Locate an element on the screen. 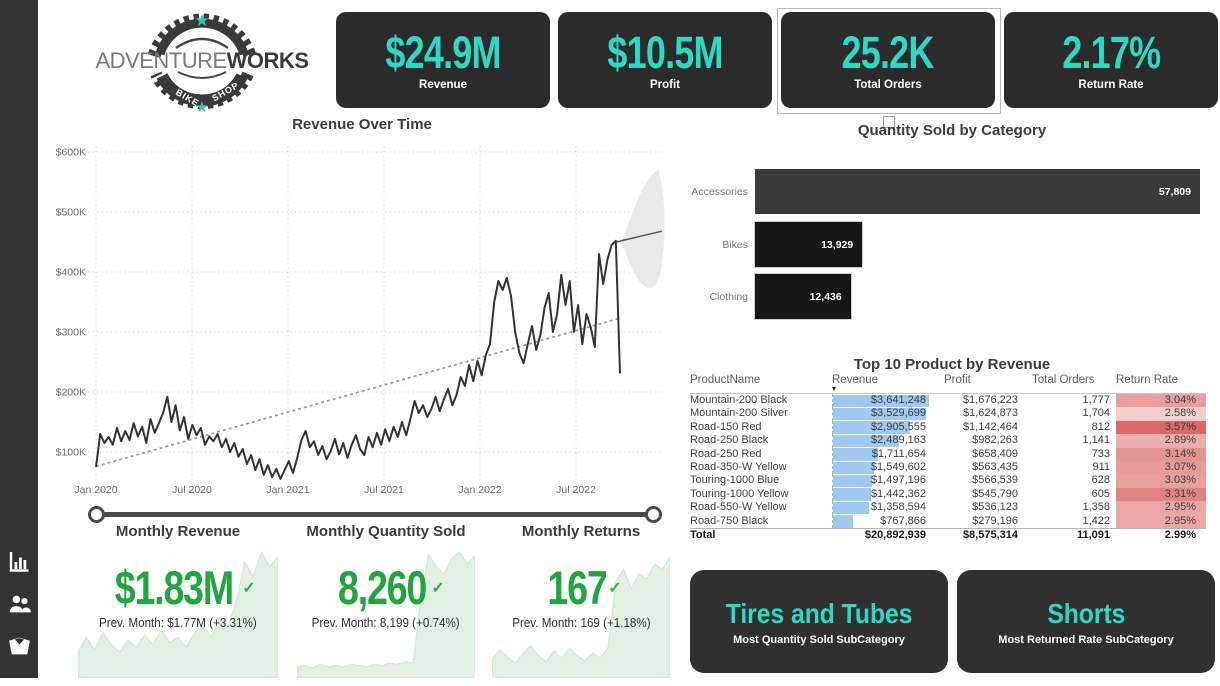 The image size is (1220, 686). column-header-return-rate: Return Rate is located at coordinates (1147, 380).